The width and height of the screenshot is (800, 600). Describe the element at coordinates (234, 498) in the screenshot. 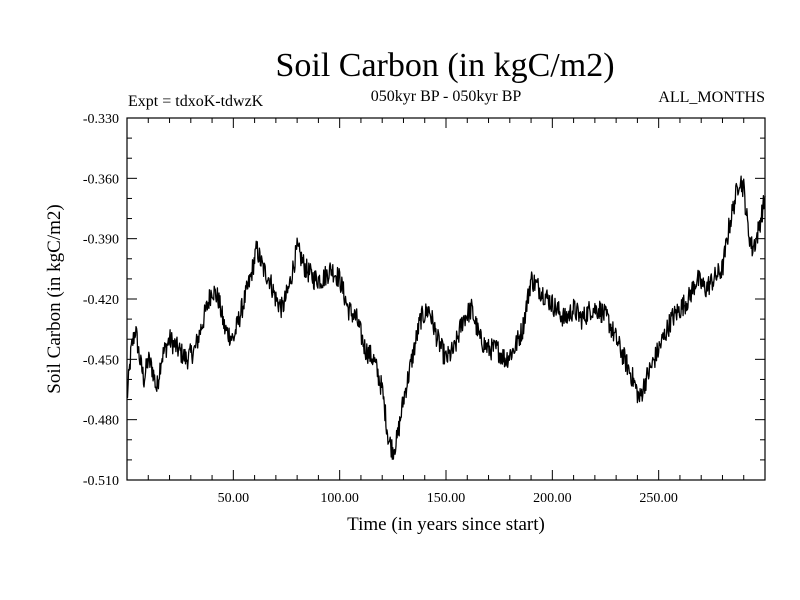

I see `x-tick-label: 50.00` at that location.